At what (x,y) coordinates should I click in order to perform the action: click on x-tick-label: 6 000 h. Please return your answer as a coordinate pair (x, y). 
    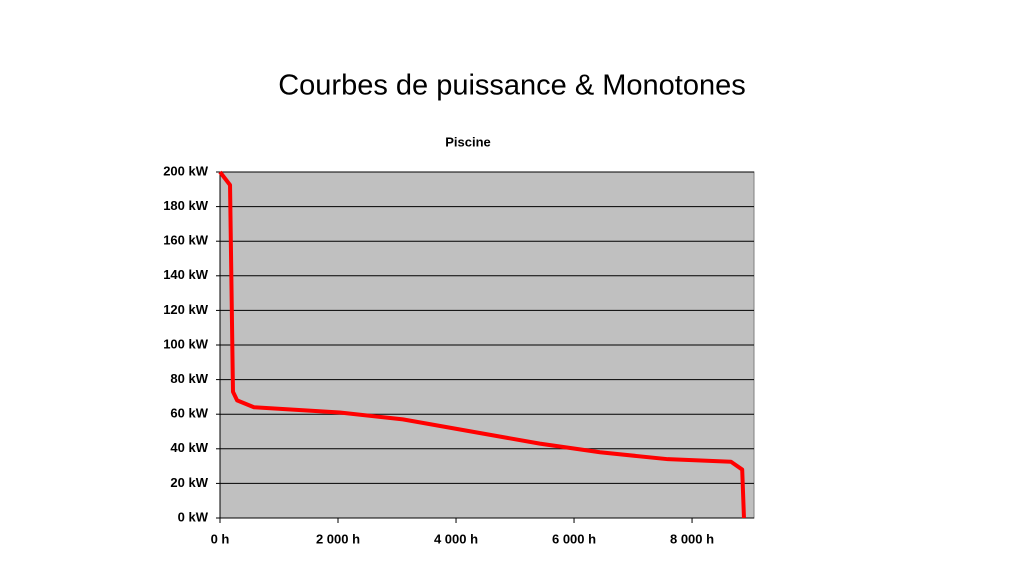
    Looking at the image, I should click on (574, 538).